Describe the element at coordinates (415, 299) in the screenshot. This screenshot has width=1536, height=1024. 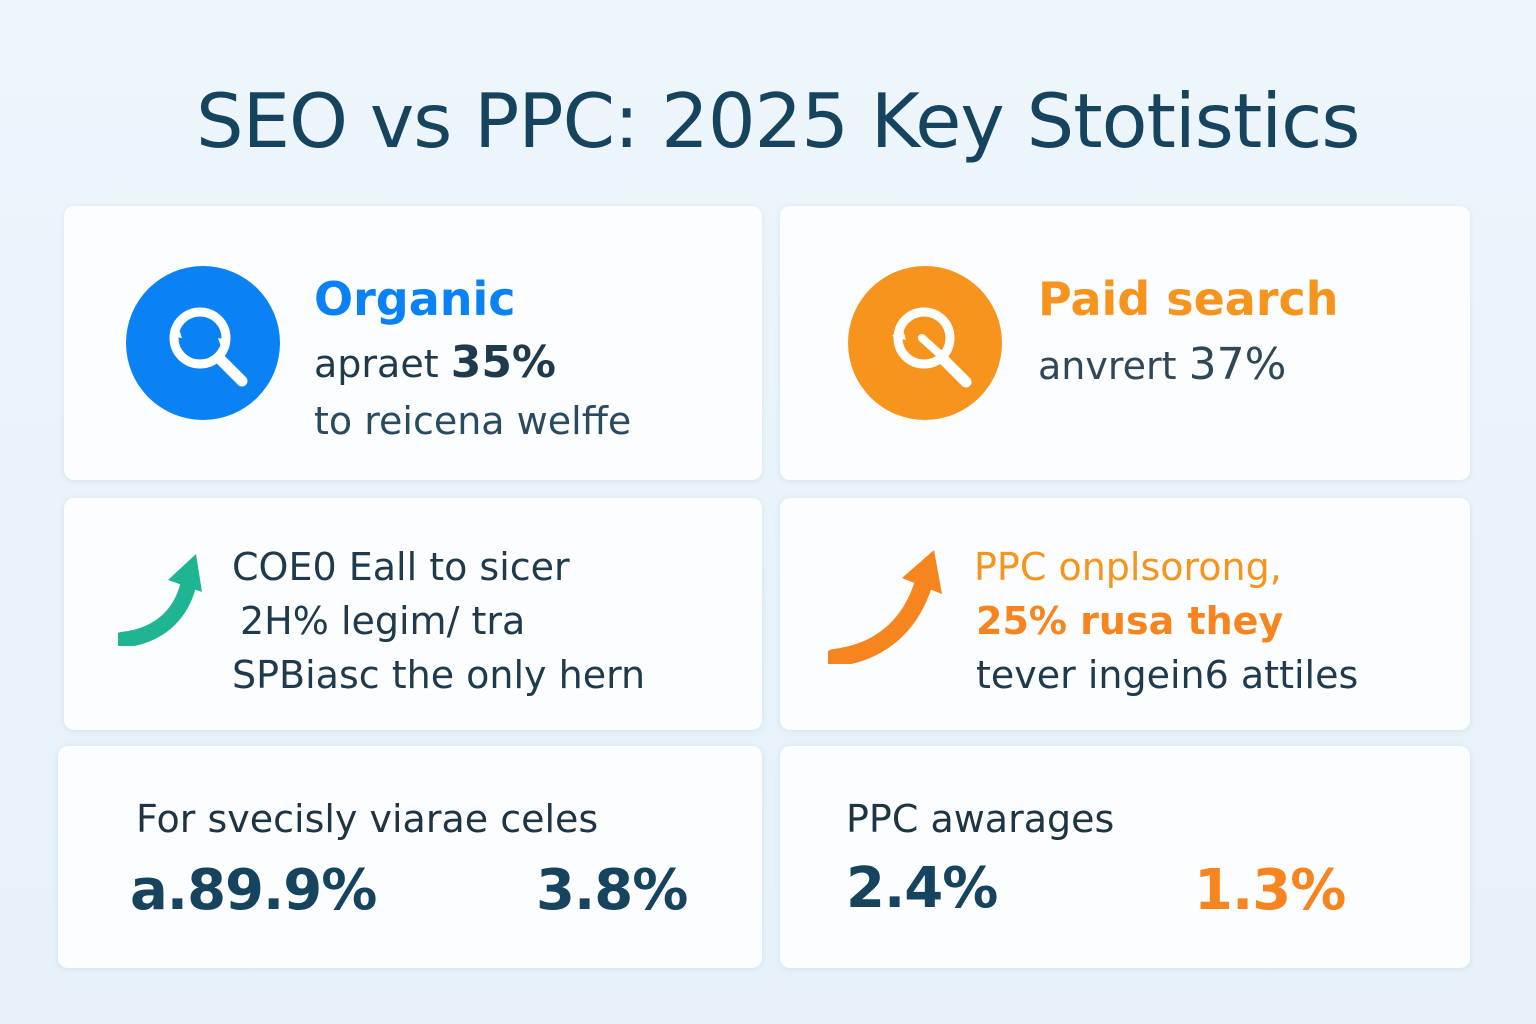
I see `organic-heading: Organic` at that location.